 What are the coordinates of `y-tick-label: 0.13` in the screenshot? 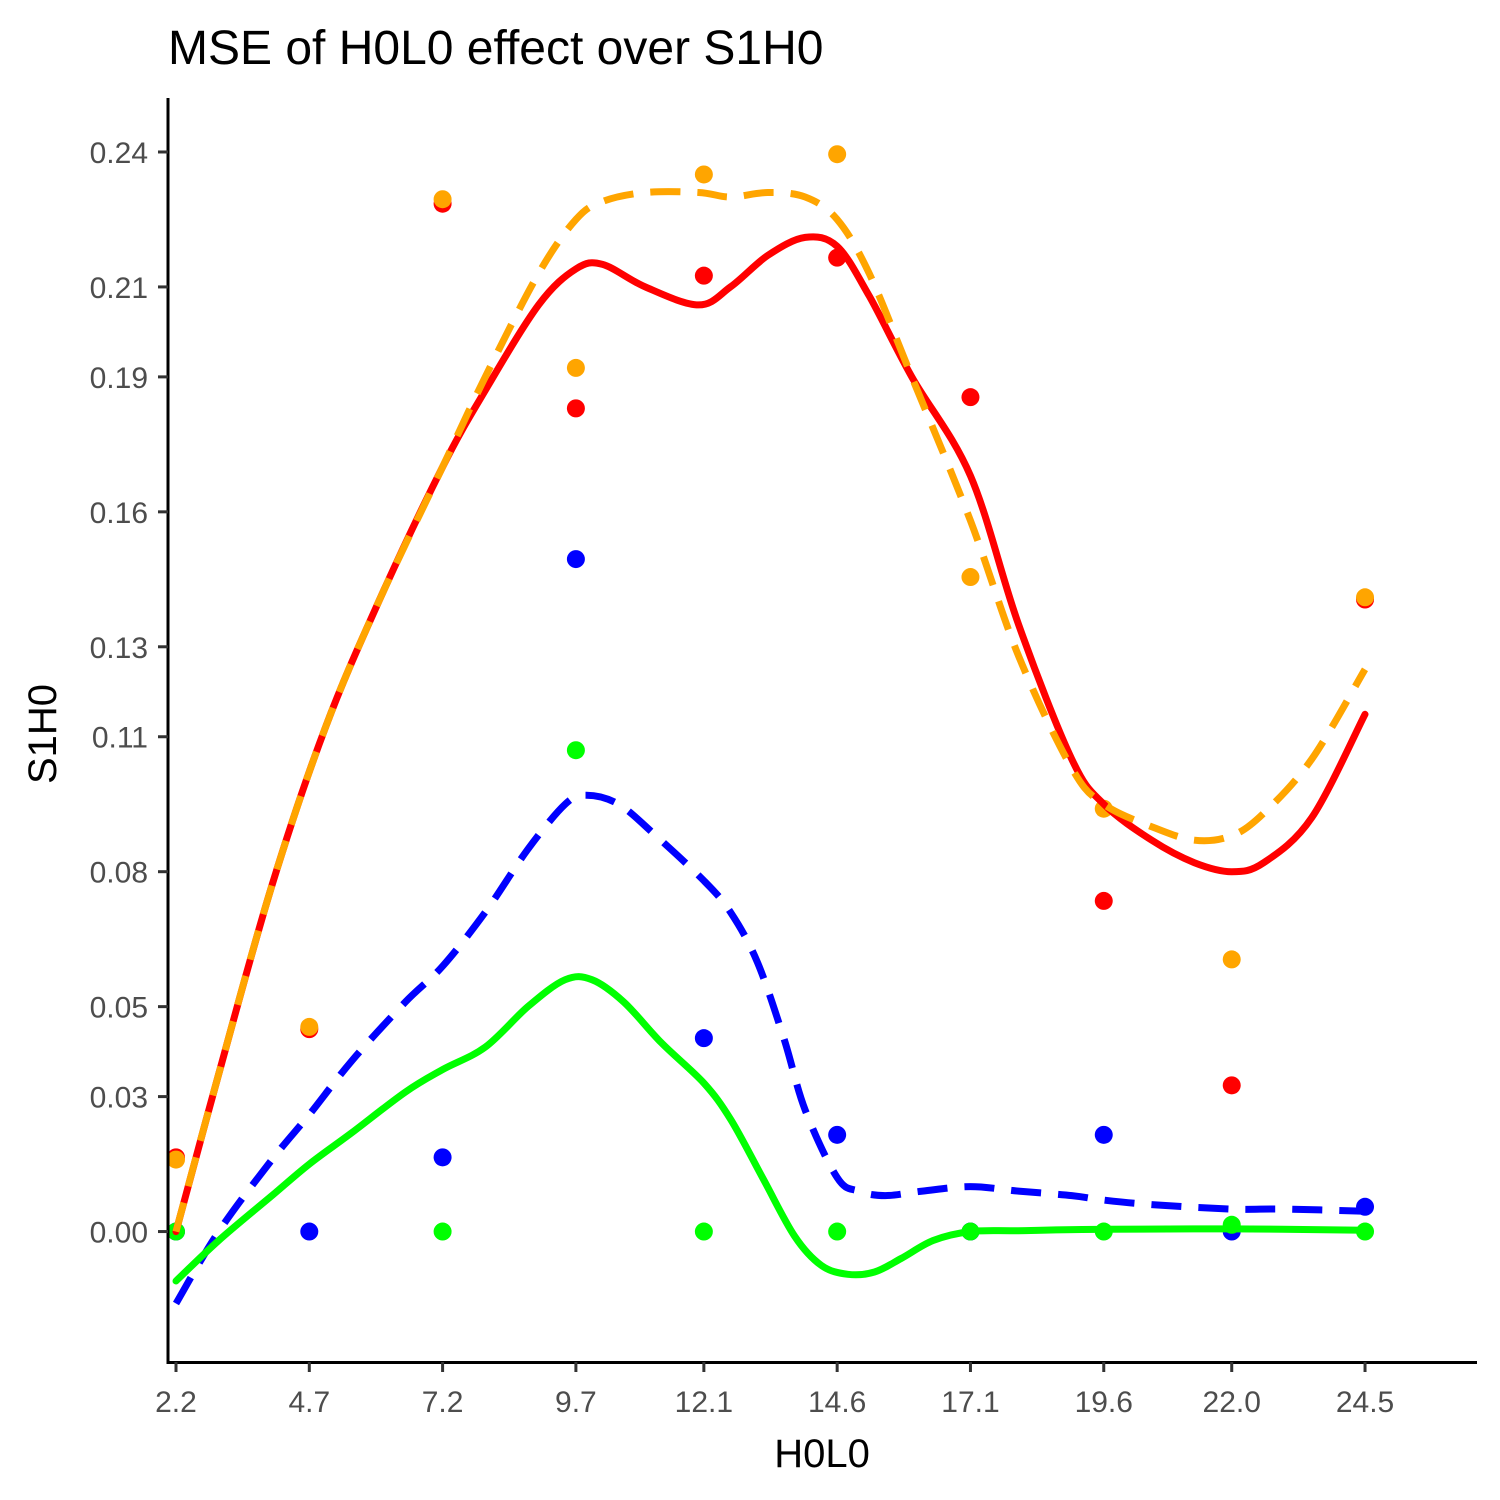 It's located at (119, 648).